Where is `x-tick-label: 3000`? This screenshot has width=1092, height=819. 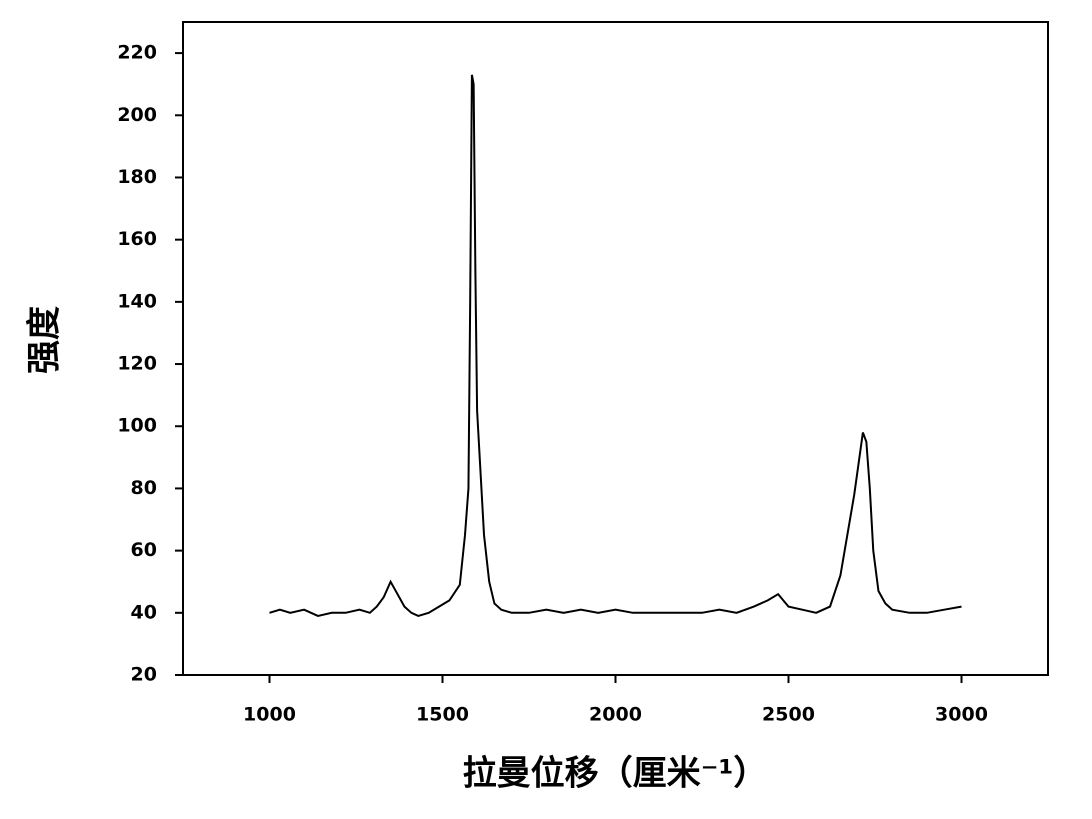 x-tick-label: 3000 is located at coordinates (961, 715).